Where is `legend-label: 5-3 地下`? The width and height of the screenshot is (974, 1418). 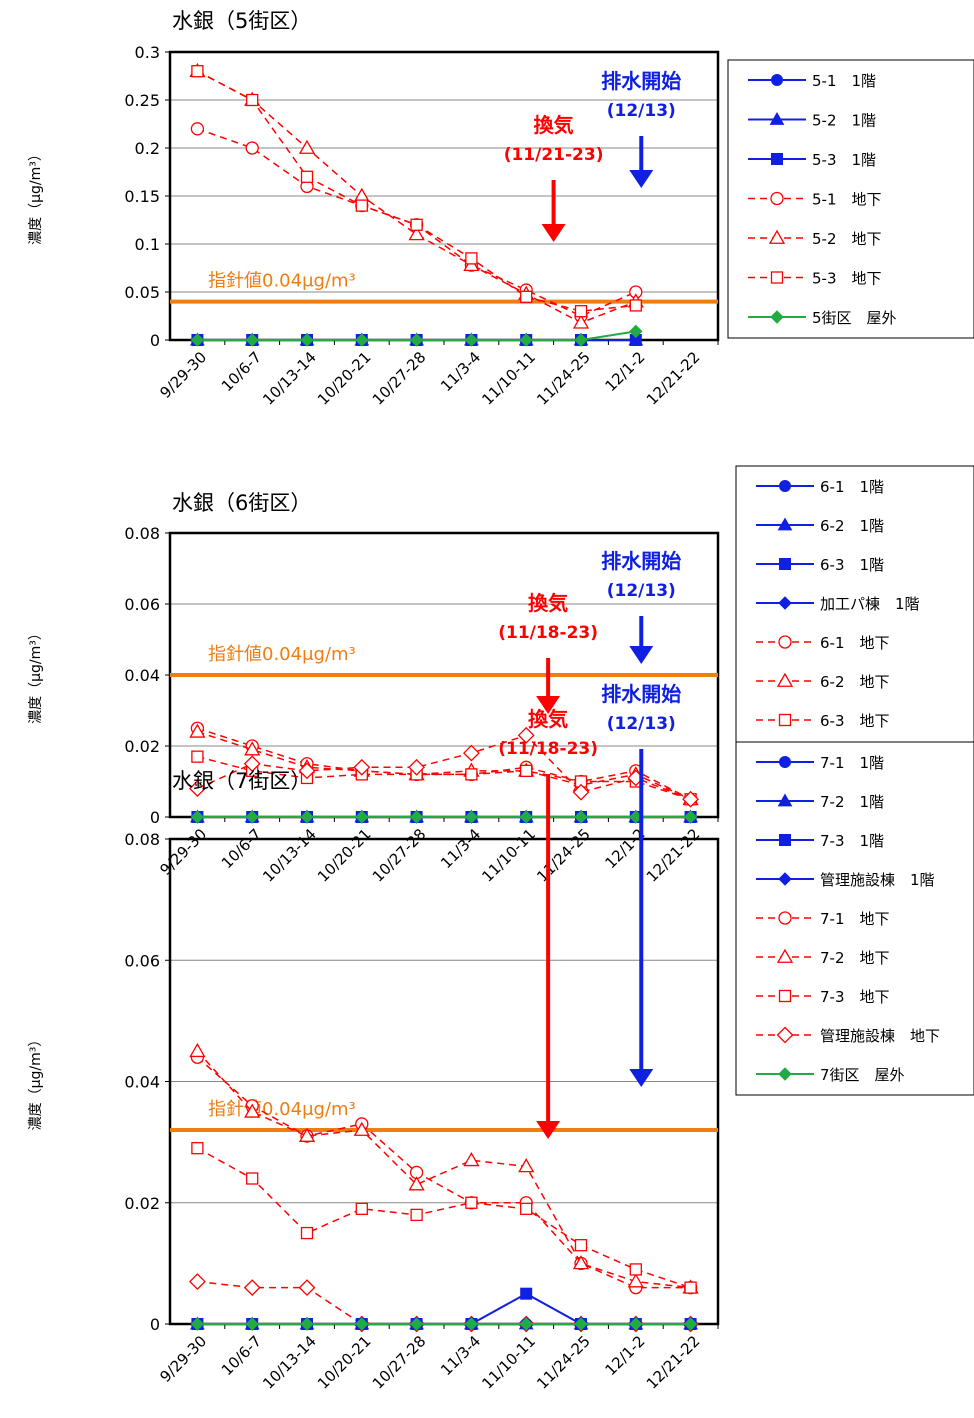
legend-label: 5-3 地下 is located at coordinates (847, 279).